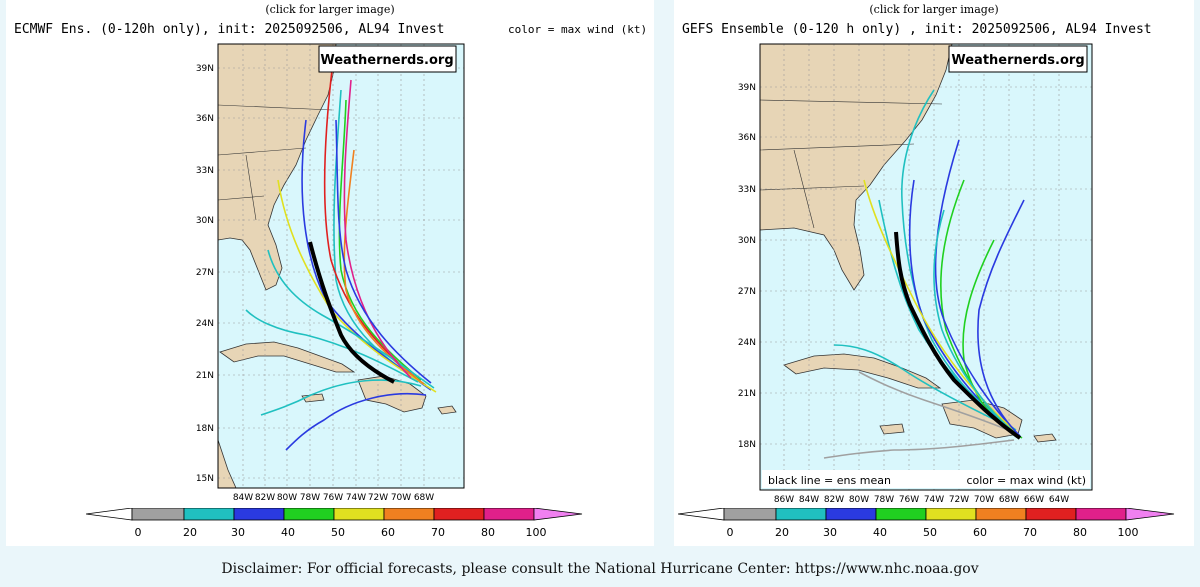  I want to click on gefs-colorbar: 0 20 30 40 50 60 70 80 100, so click(926, 523).